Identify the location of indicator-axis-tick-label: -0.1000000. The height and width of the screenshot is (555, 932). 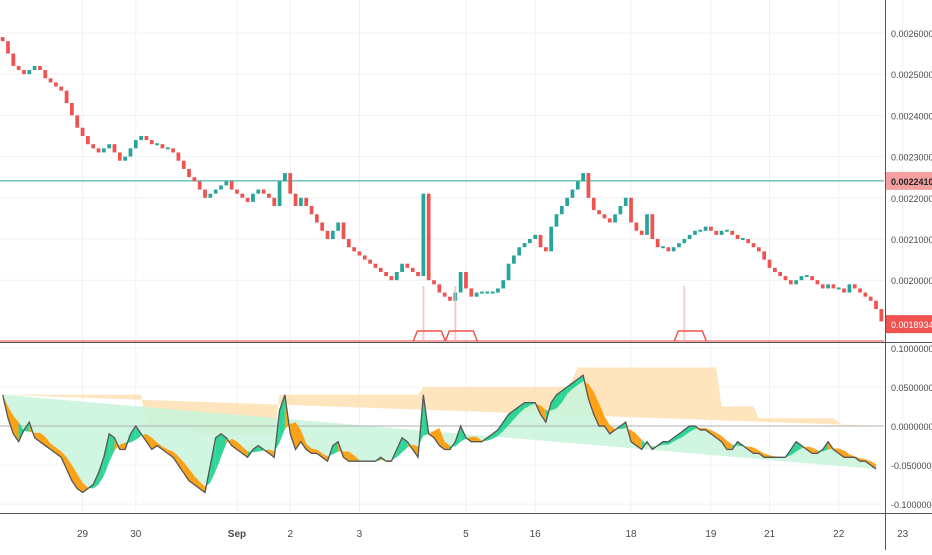
(911, 505).